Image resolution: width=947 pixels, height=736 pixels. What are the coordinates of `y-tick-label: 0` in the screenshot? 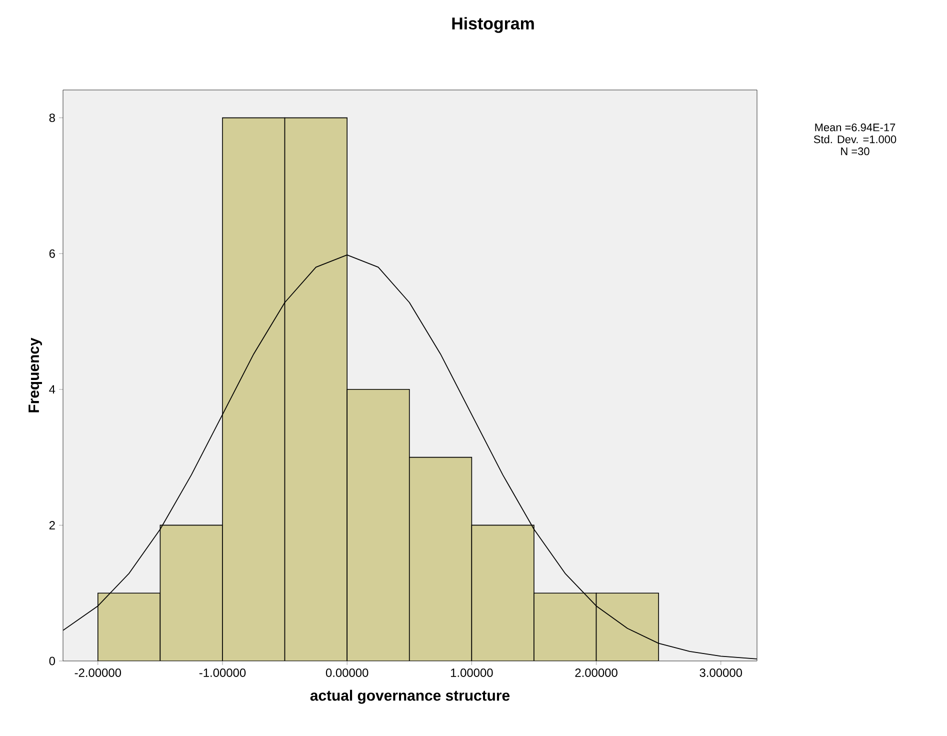 It's located at (52, 661).